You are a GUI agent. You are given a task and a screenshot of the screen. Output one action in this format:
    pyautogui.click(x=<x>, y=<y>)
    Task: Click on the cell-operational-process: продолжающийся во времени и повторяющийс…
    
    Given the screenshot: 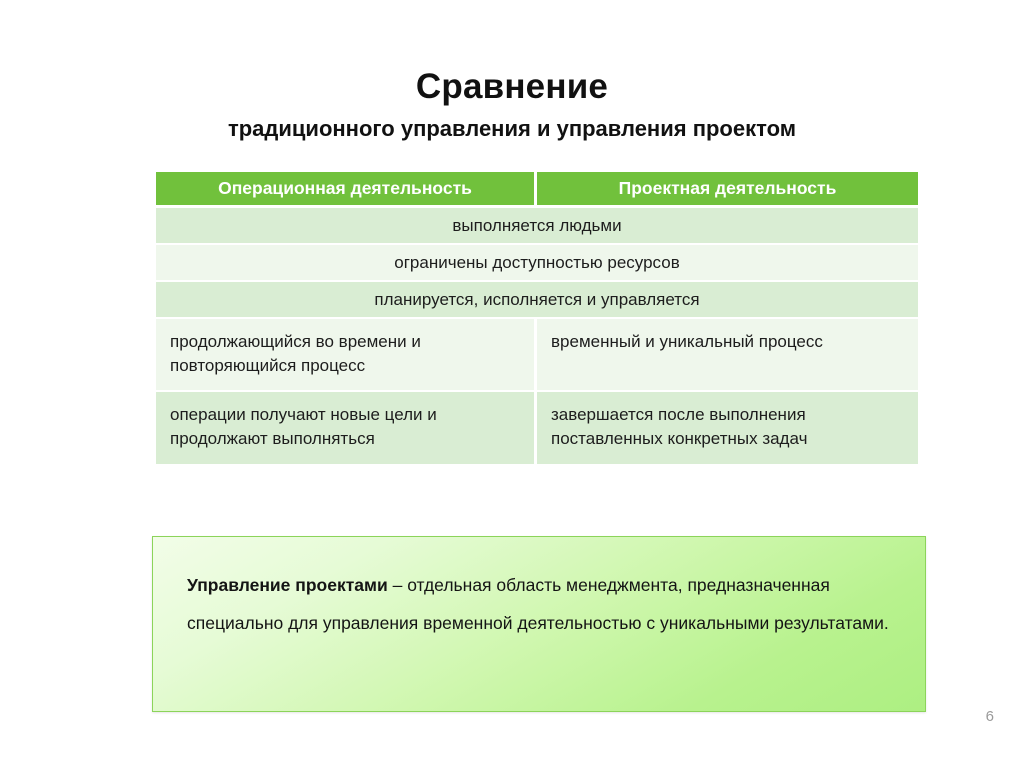 What is the action you would take?
    pyautogui.click(x=346, y=356)
    